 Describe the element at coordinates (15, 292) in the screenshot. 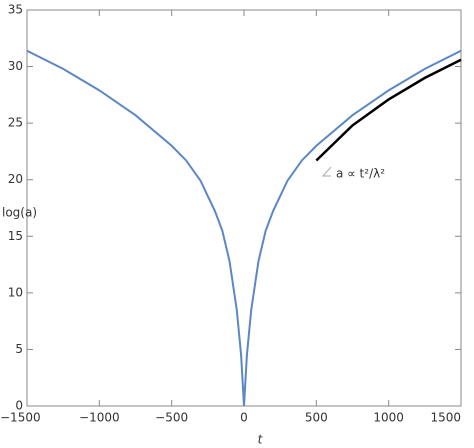

I see `y-tick-label: 10` at that location.